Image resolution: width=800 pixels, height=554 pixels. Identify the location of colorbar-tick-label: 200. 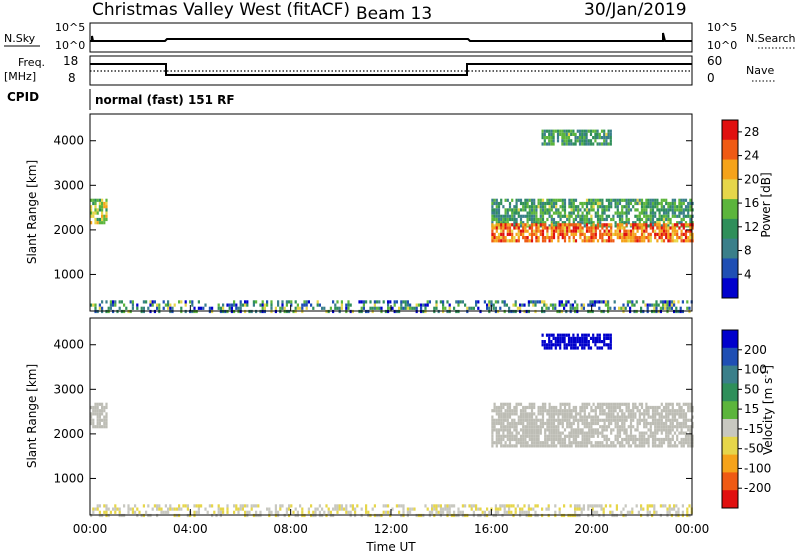
(755, 350).